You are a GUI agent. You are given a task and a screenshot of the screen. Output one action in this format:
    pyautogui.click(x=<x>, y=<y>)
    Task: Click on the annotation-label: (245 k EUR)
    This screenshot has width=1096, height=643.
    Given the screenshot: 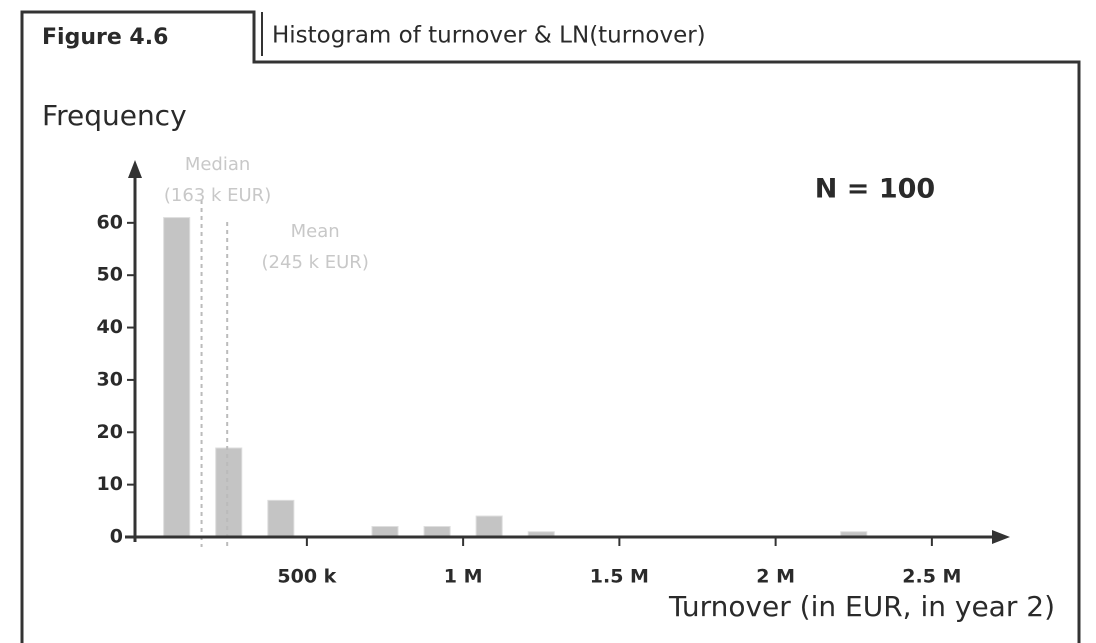 What is the action you would take?
    pyautogui.click(x=315, y=262)
    